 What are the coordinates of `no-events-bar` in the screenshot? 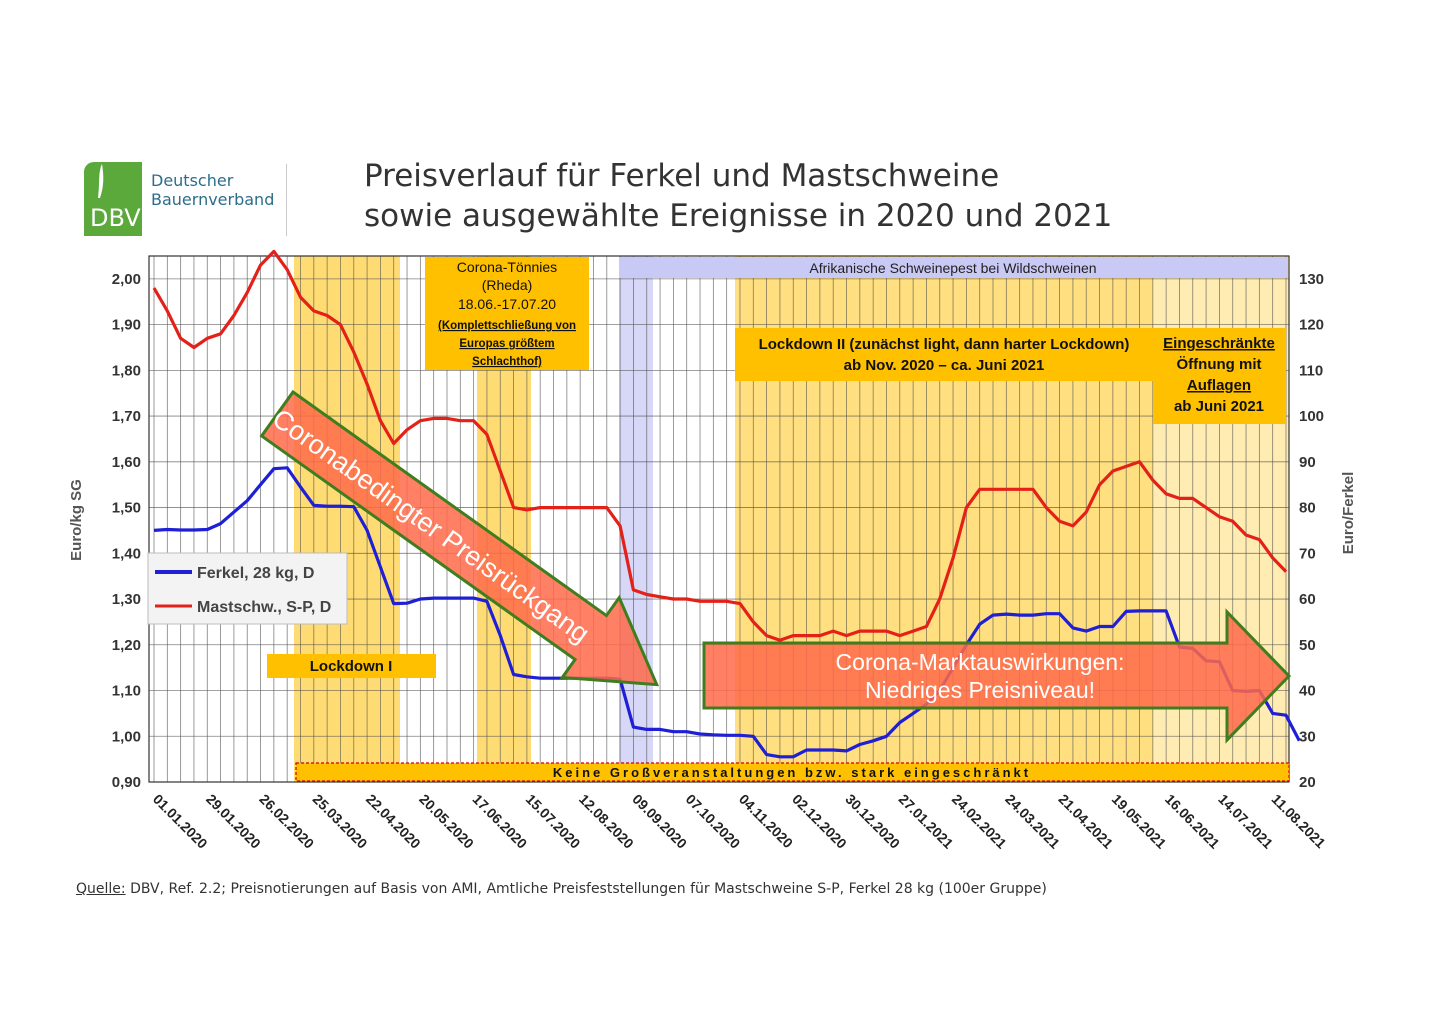 It's located at (792, 772).